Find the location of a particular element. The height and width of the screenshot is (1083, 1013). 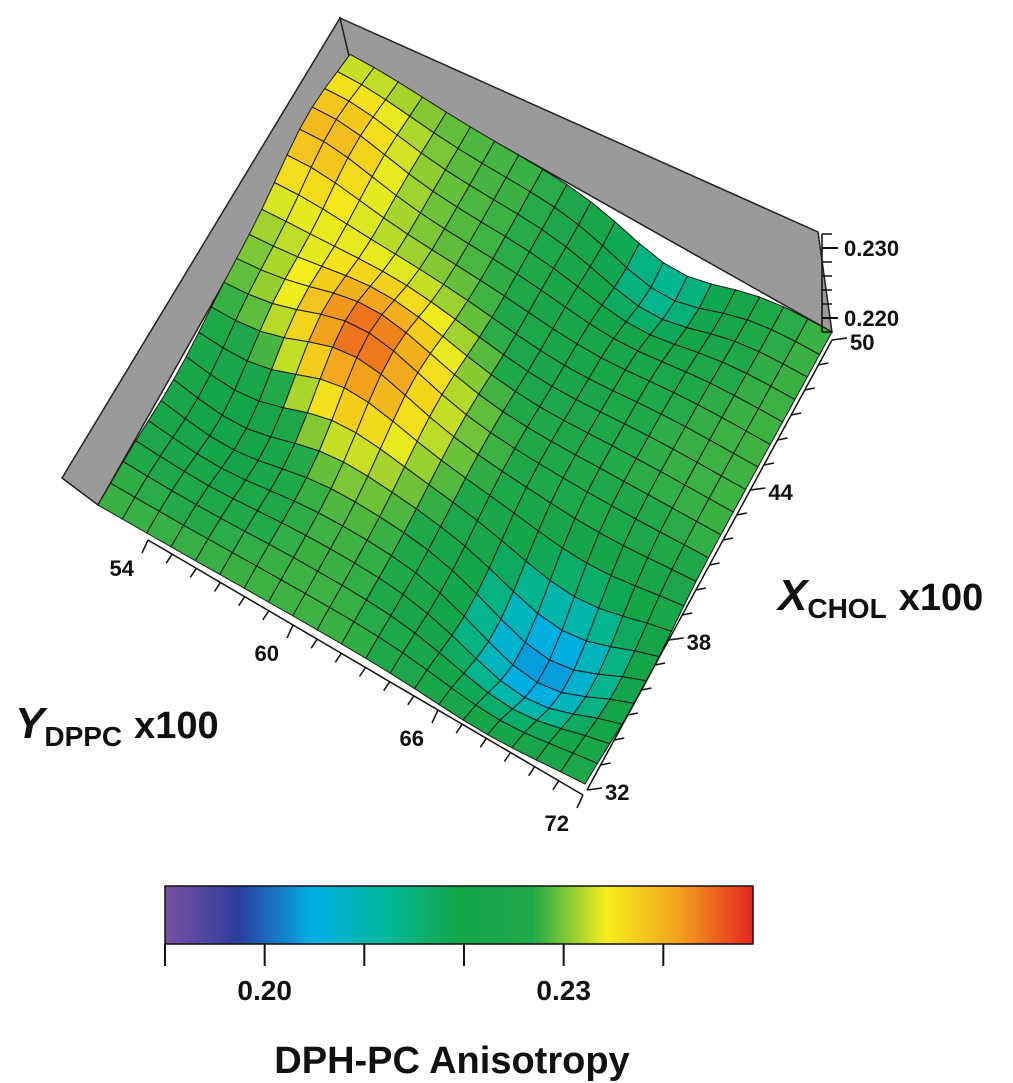

colorbar-ticks: 0.20 0.23 is located at coordinates (414, 975).